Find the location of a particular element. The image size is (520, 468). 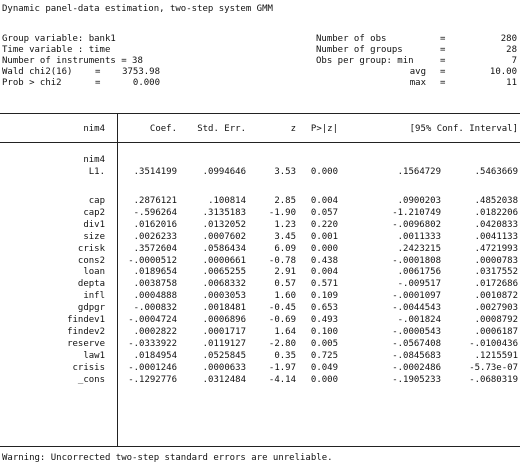

row-variable: L1. is located at coordinates (96, 172).